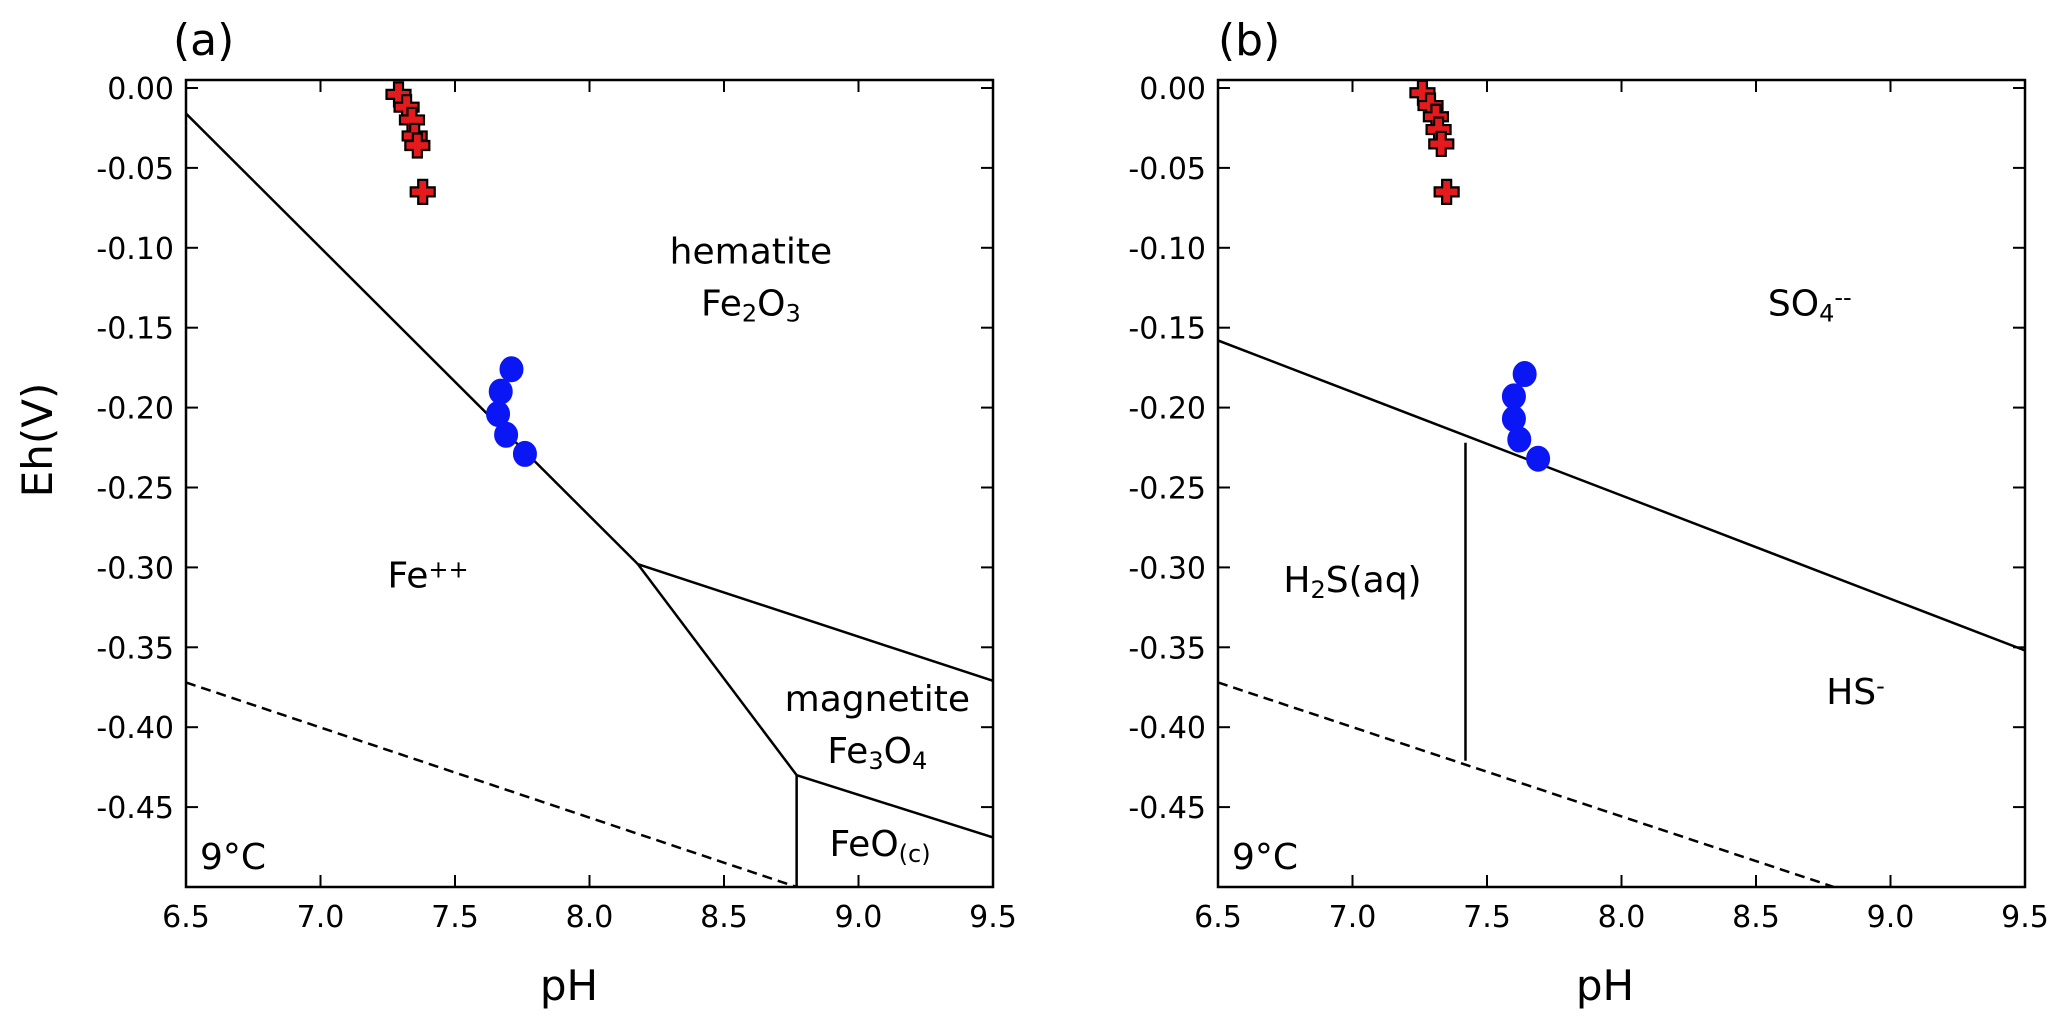 The height and width of the screenshot is (1028, 2067). I want to click on panel-b-y-tick-label: -0.10, so click(1167, 249).